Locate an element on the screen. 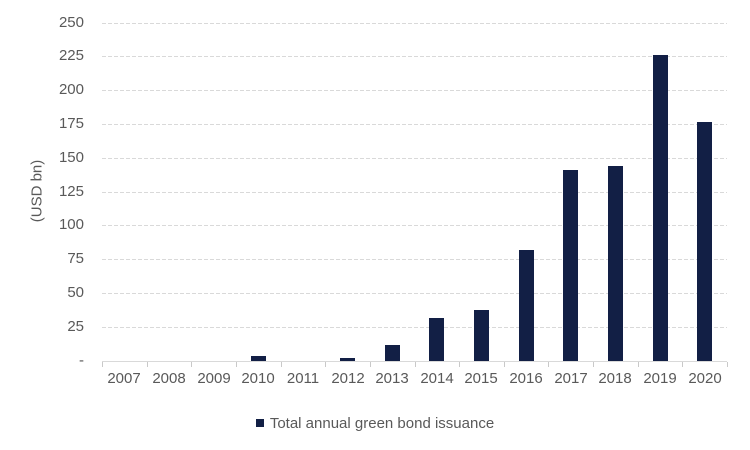  x-axis-line is located at coordinates (414, 361).